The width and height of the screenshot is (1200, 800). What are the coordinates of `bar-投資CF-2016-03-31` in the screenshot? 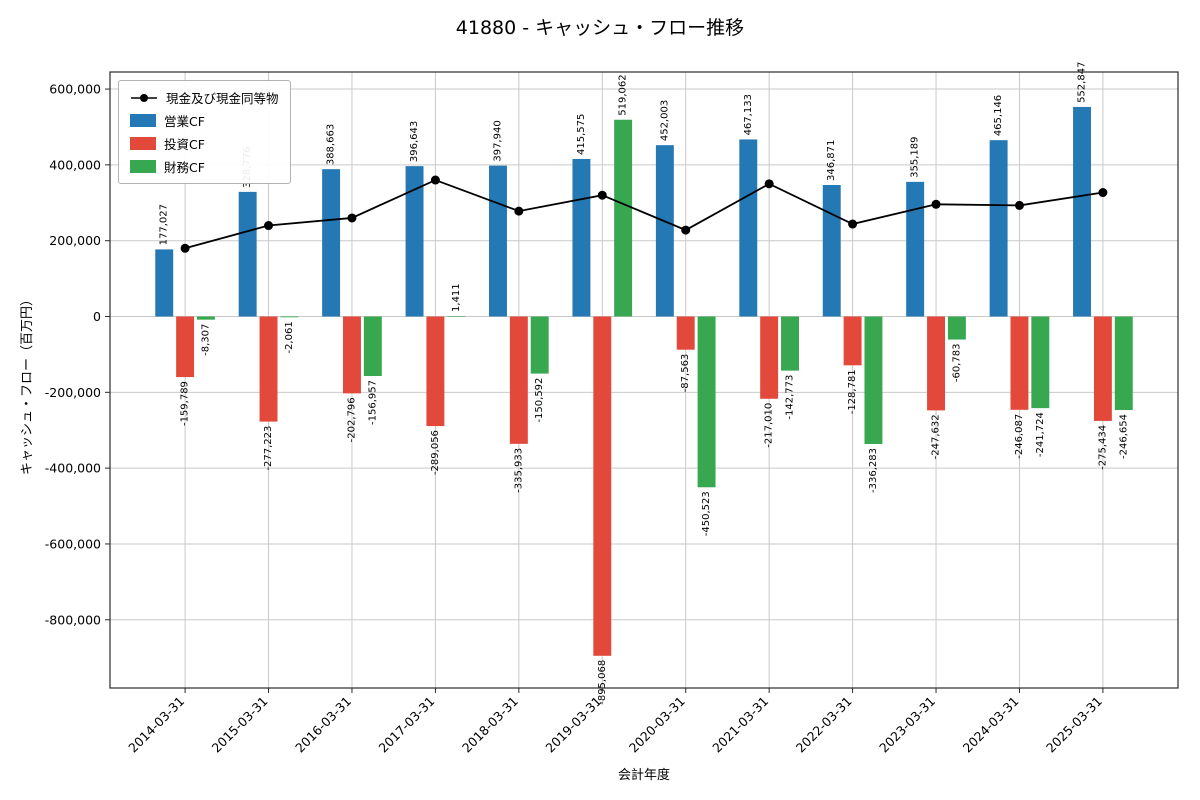 It's located at (351, 355).